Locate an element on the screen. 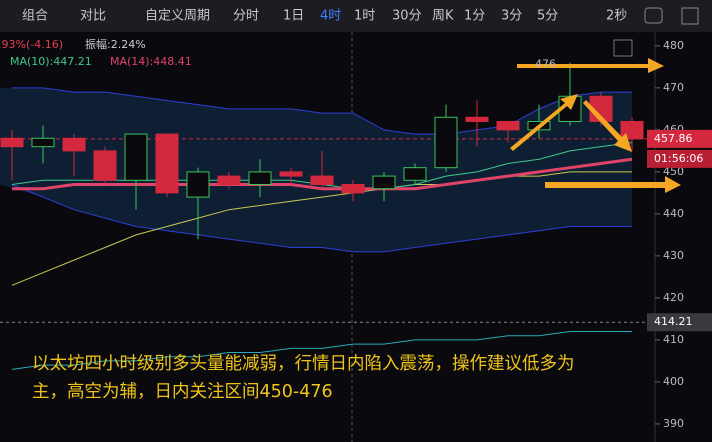 This screenshot has height=442, width=712. period-button: 对比 is located at coordinates (93, 16).